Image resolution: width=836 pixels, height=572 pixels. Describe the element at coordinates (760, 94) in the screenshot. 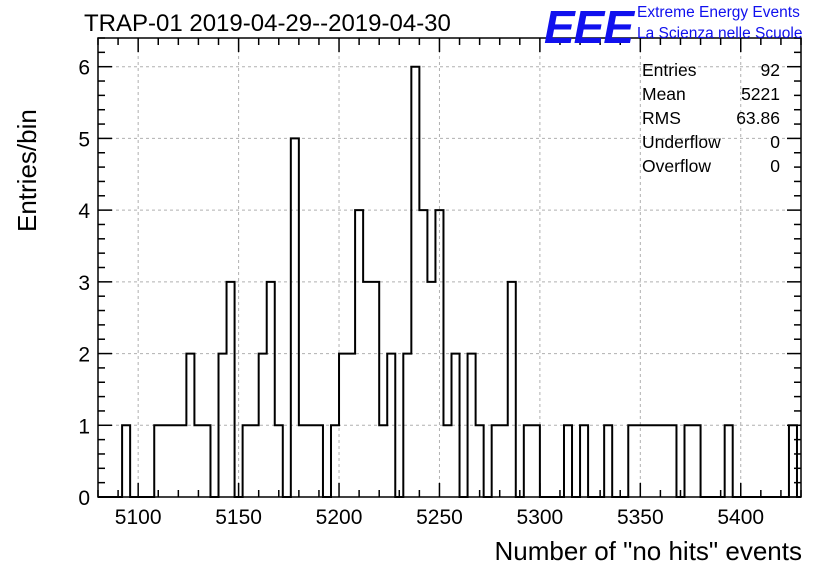

I see `stat-value: 5221` at that location.